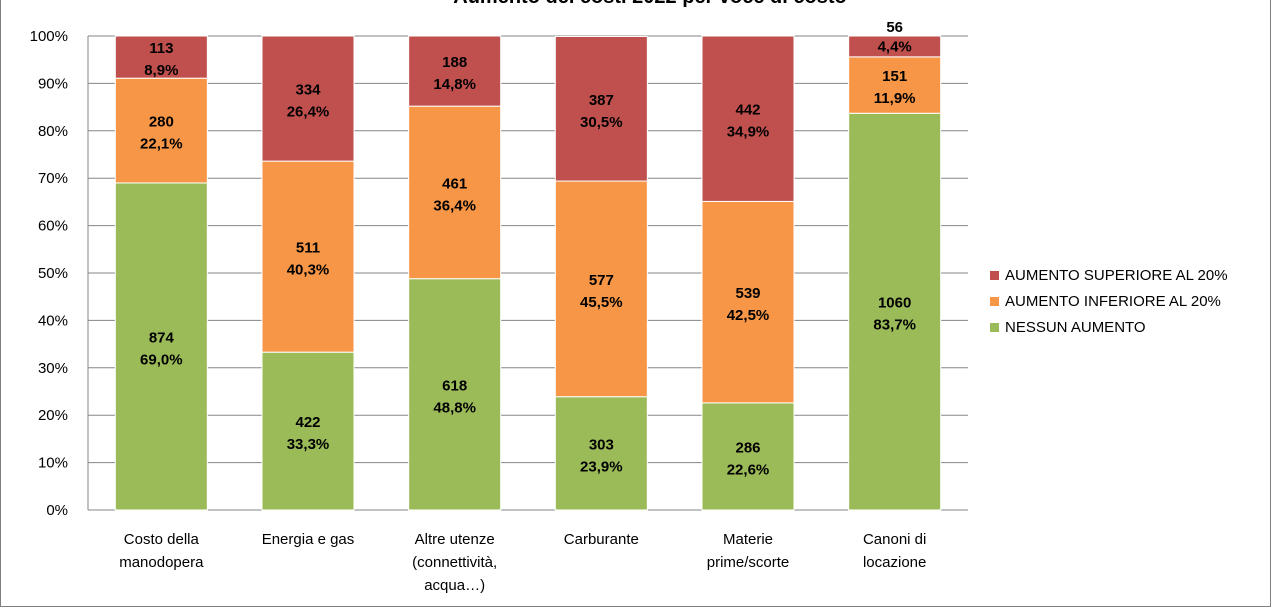 The height and width of the screenshot is (608, 1271). I want to click on data-label-count: 151, so click(894, 76).